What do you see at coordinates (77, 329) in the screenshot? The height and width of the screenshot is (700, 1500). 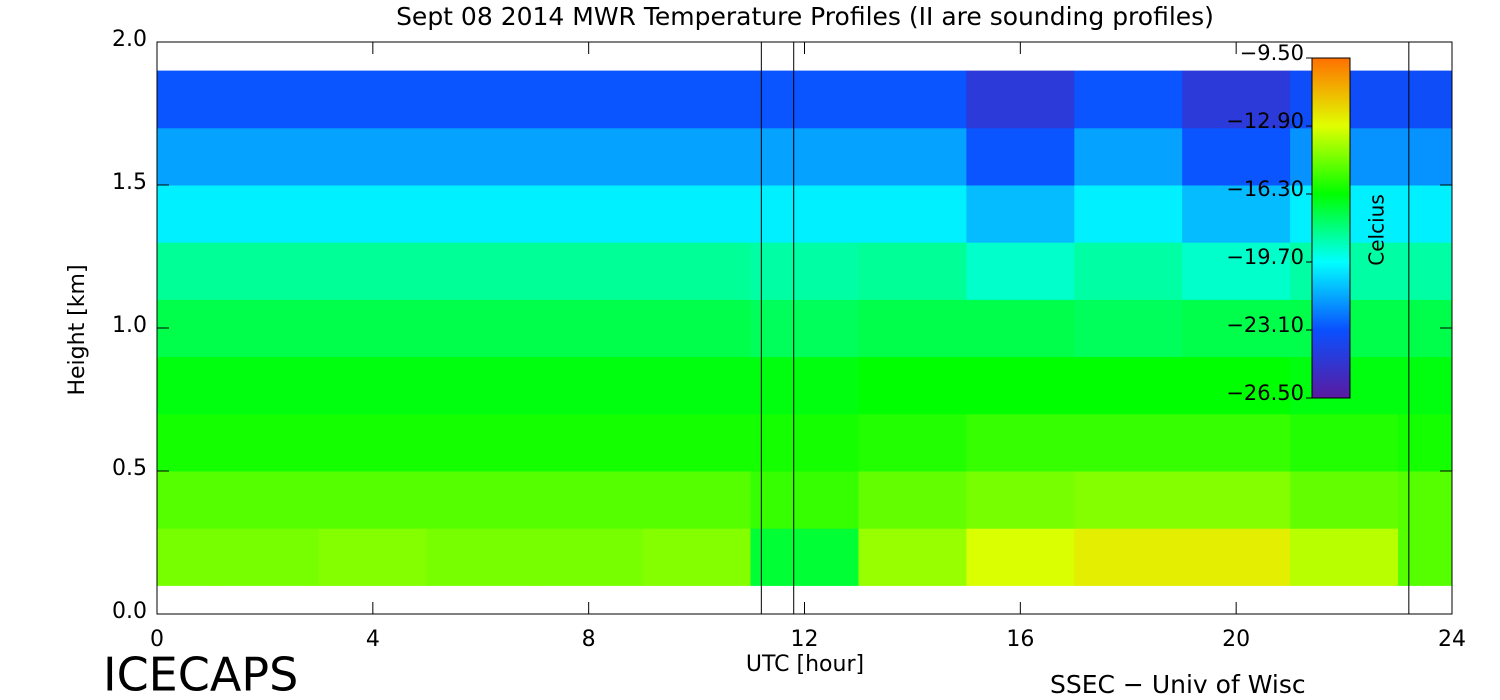 I see `y-axis-label: Height [km]` at bounding box center [77, 329].